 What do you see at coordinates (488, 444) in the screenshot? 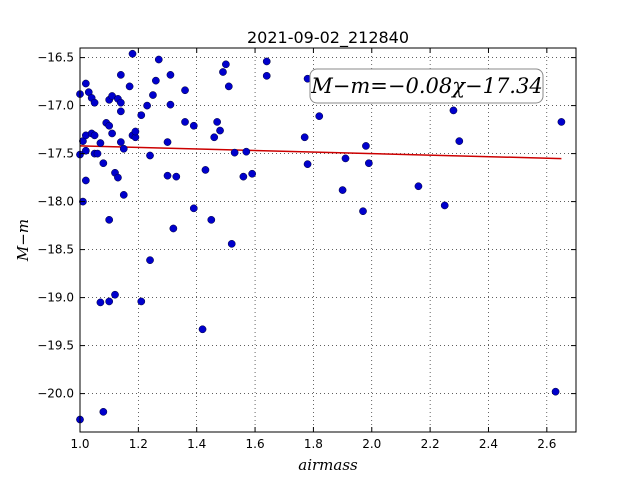
I see `x-tick-label: 2.4` at bounding box center [488, 444].